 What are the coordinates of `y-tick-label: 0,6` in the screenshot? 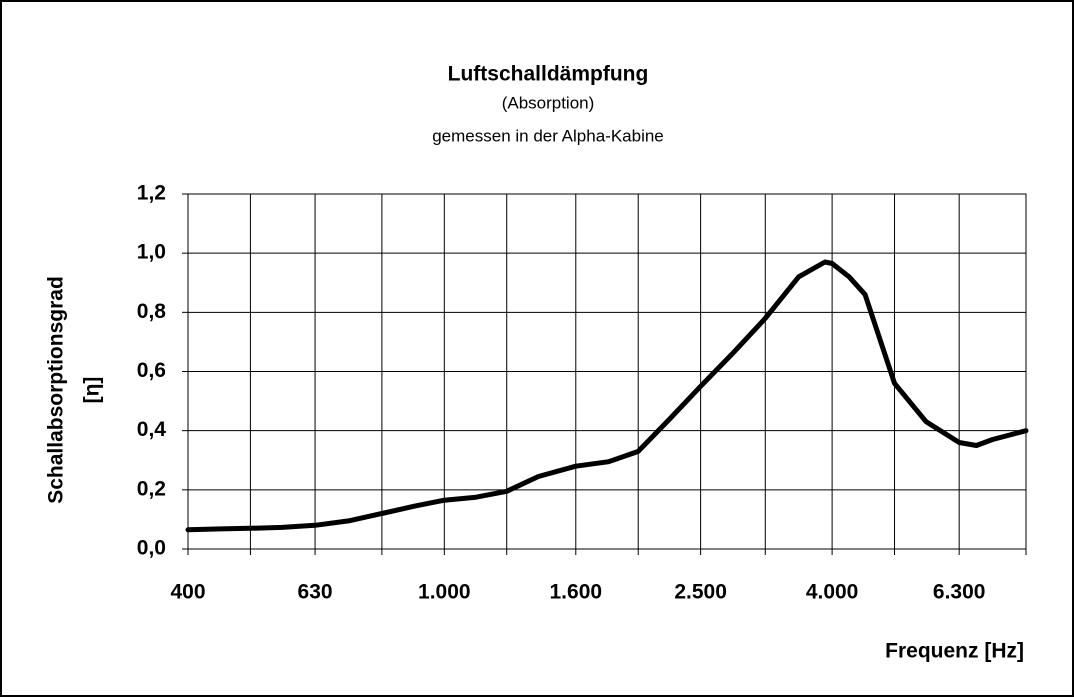 It's located at (151, 370).